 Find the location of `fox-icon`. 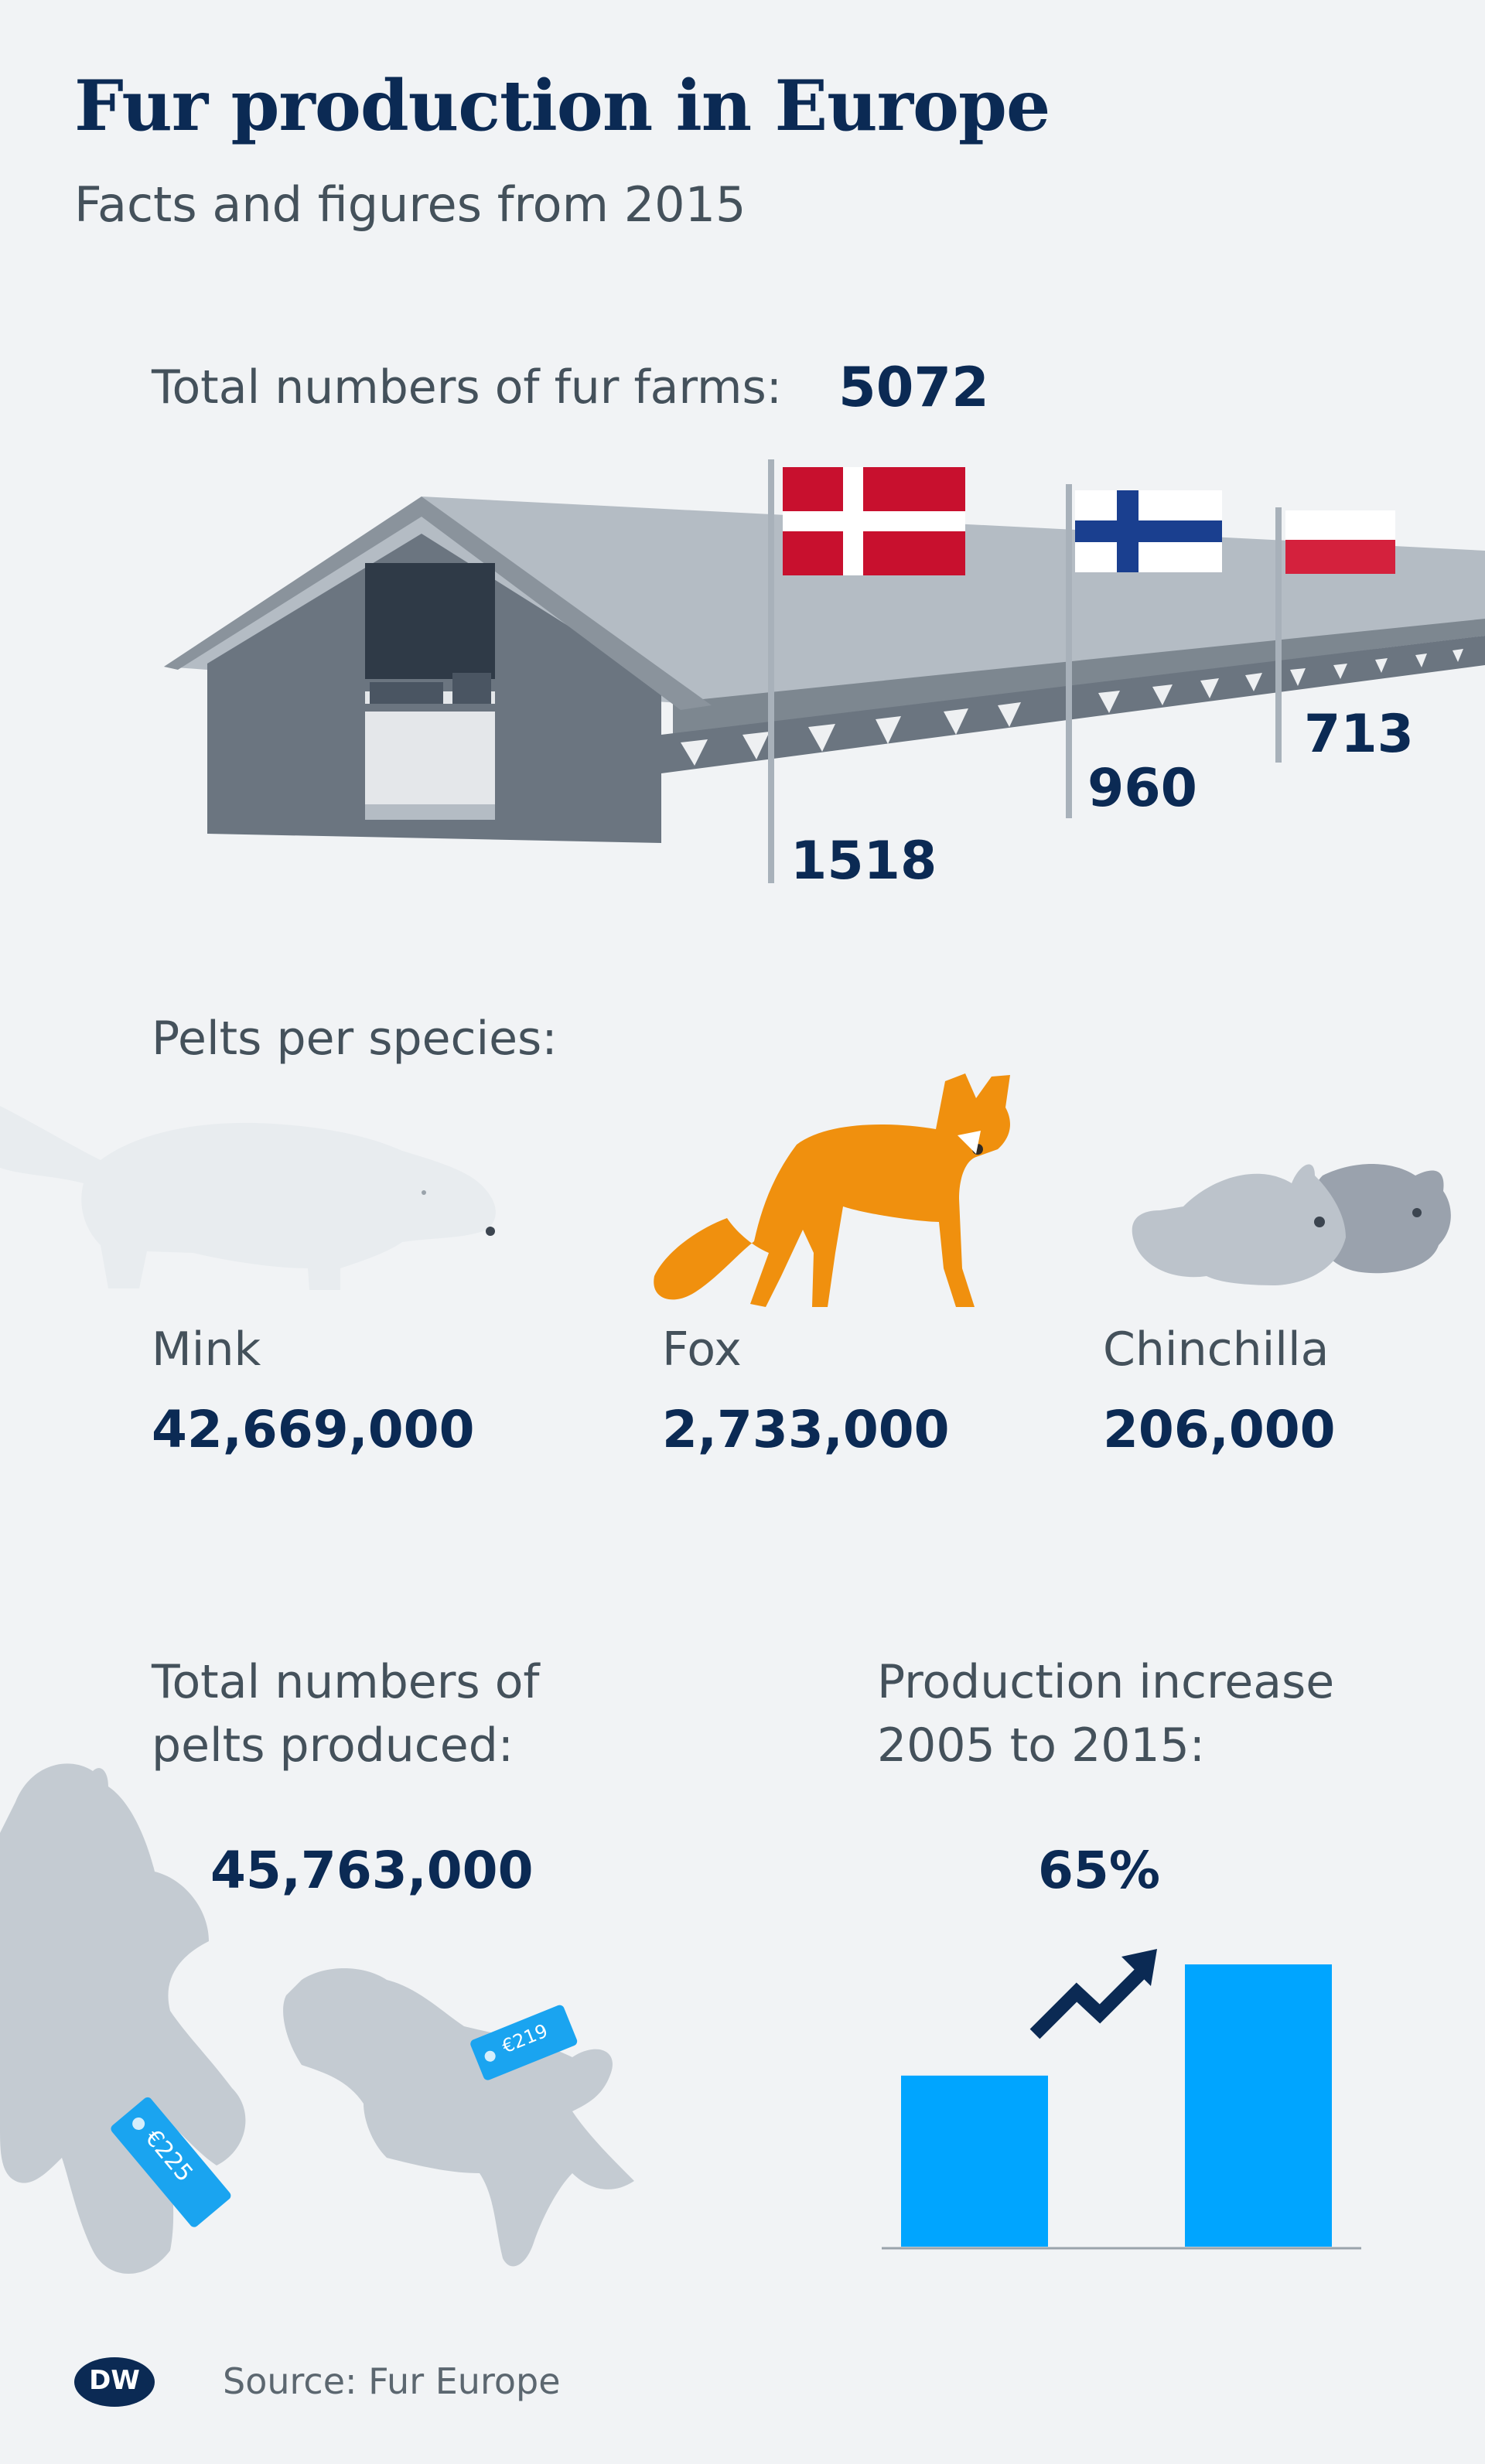

fox-icon is located at coordinates (832, 1190).